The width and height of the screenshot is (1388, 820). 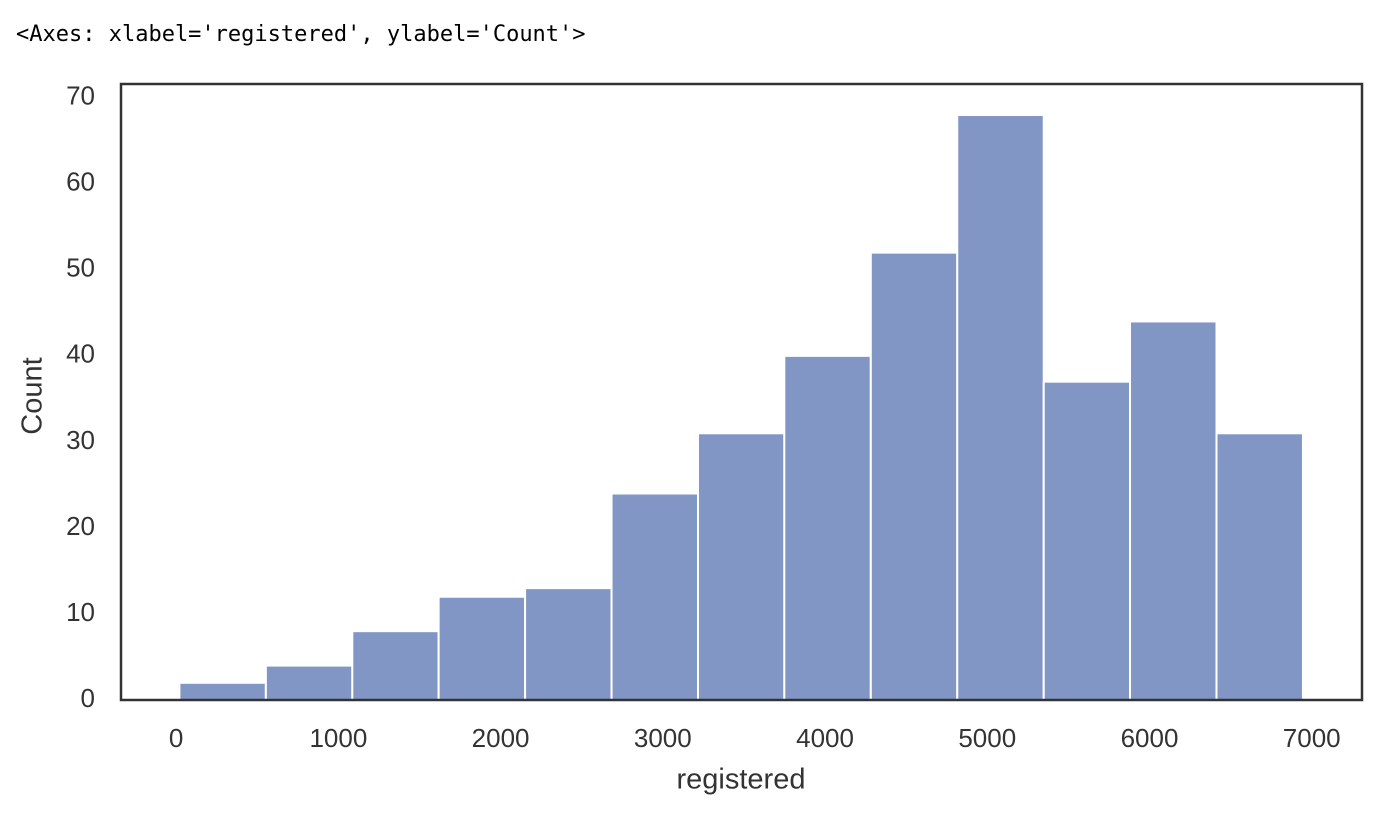 I want to click on y-tick-label: 10, so click(x=80, y=612).